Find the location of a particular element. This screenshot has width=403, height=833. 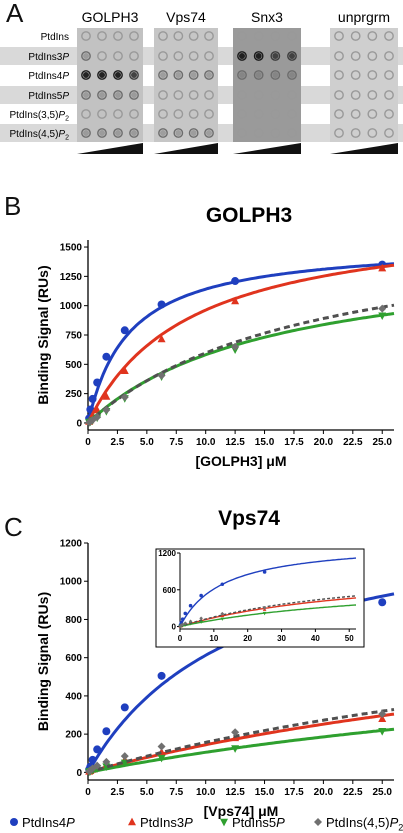

column-header-snx3: Snx3 is located at coordinates (267, 17).